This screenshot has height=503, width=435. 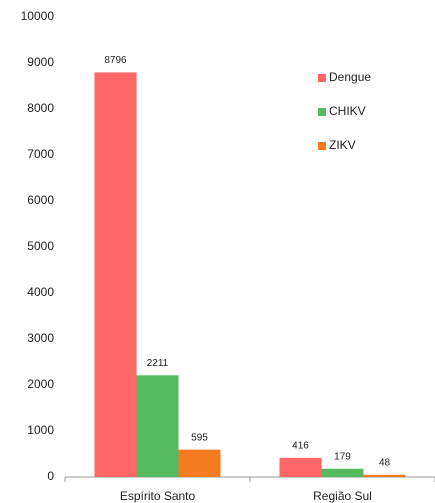 I want to click on y-tick-label: 5000, so click(x=40, y=246).